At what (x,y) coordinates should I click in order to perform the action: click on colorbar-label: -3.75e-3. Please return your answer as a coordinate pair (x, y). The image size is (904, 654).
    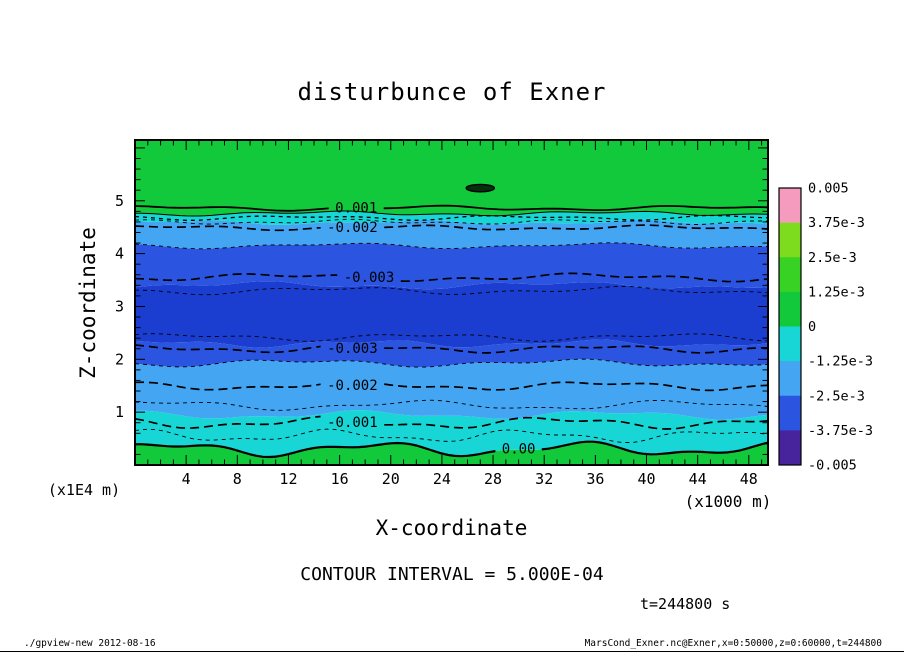
    Looking at the image, I should click on (840, 431).